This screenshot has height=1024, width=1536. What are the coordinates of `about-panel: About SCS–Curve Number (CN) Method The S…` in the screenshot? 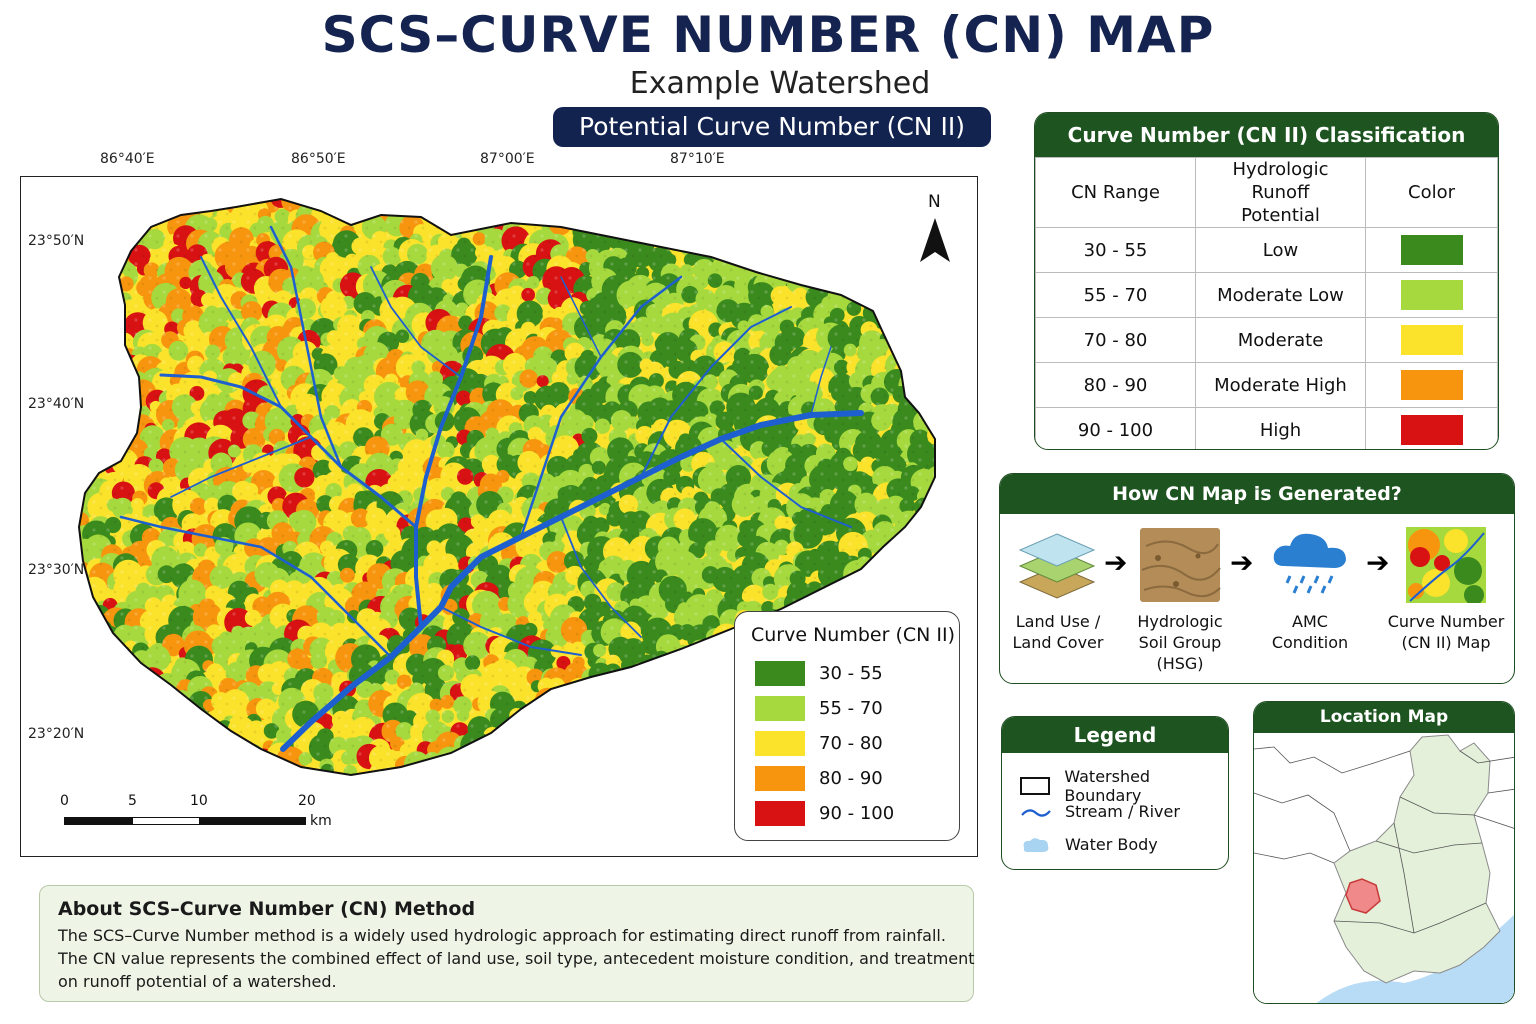 It's located at (507, 943).